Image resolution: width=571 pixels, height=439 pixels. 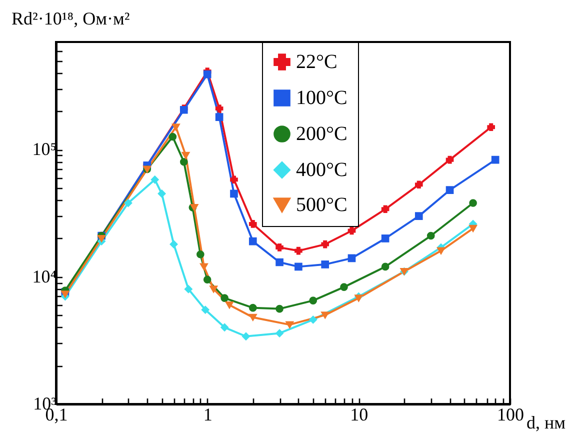 I want to click on legend-label: 200°C, so click(x=322, y=134).